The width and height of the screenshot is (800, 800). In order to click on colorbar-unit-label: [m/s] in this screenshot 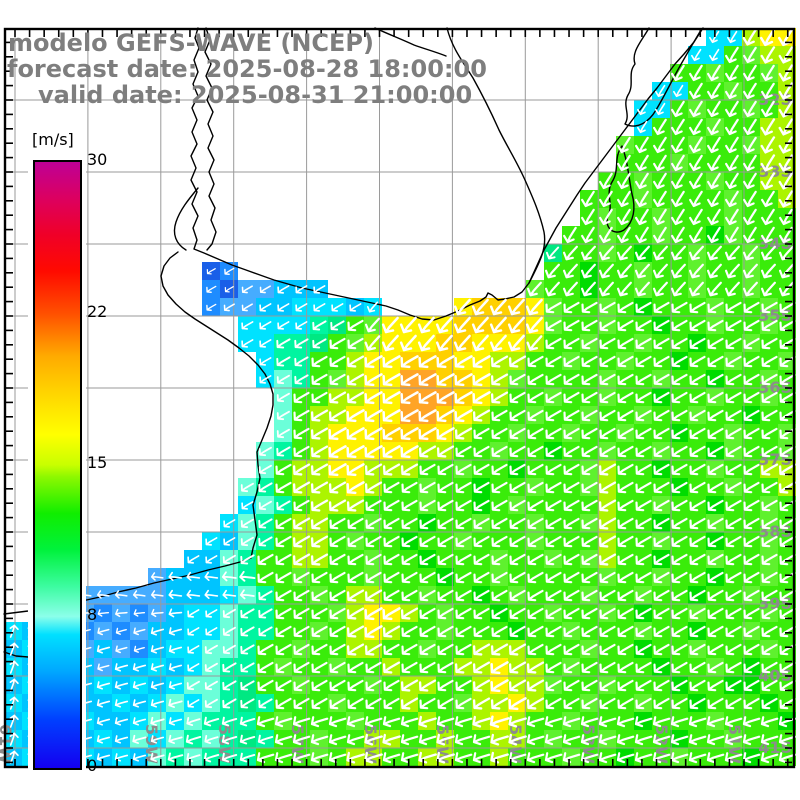, I will do `click(53, 139)`.